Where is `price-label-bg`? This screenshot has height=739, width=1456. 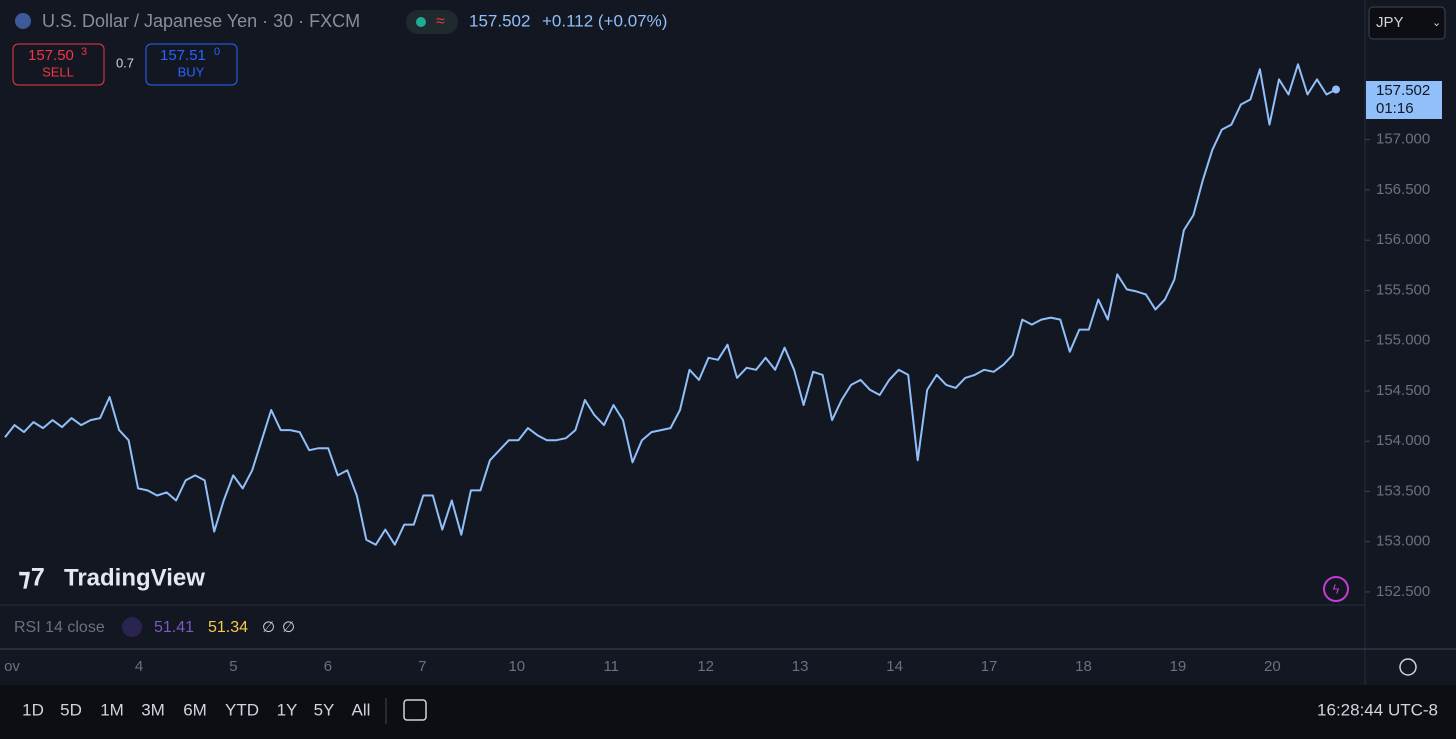
price-label-bg is located at coordinates (1404, 100).